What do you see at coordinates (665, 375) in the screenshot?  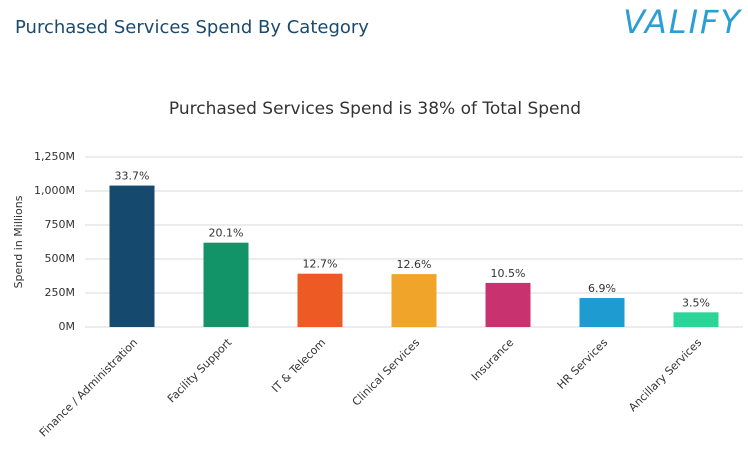 I see `x-tick-label: Ancillary Services` at bounding box center [665, 375].